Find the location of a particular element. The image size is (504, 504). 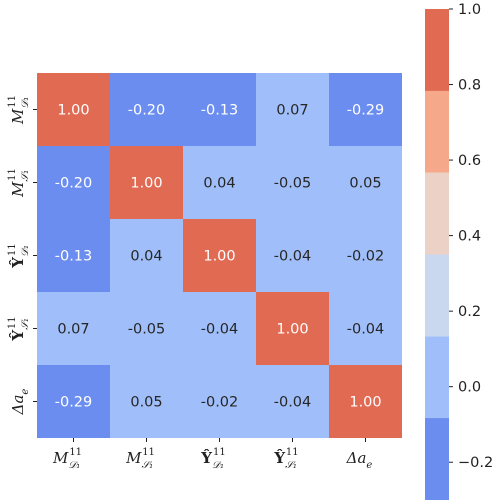

x-tick-label: M𝒟₁11 is located at coordinates (67, 459).